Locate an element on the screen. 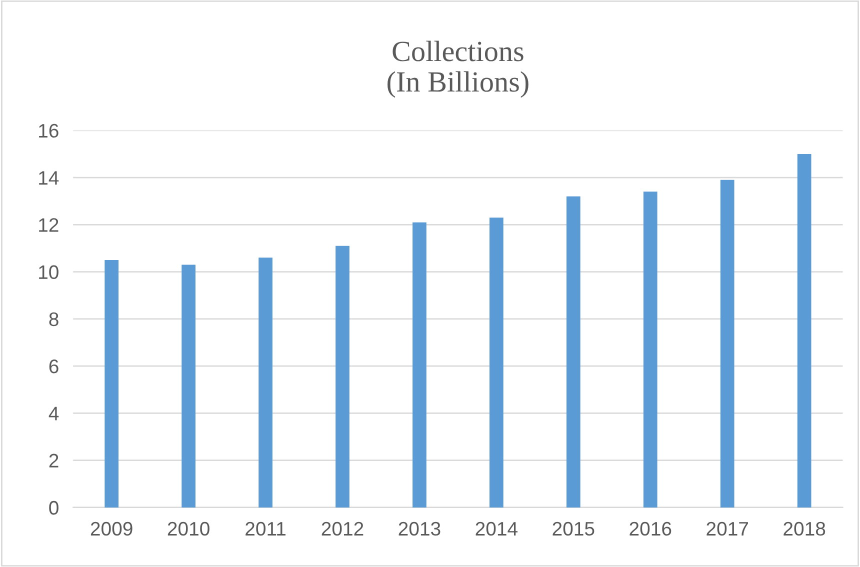  x-tick-label: 2015 is located at coordinates (573, 529).